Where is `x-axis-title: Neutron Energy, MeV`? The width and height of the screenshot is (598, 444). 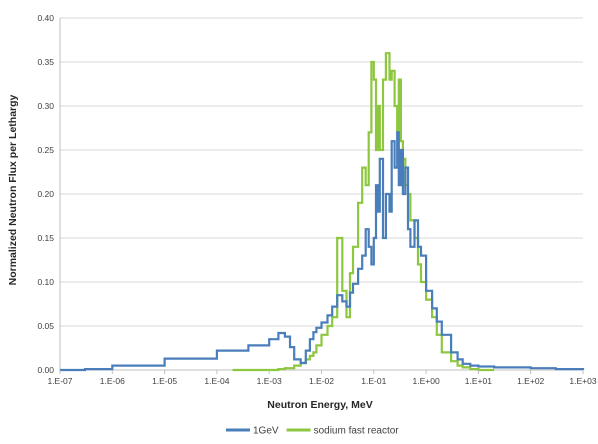 x-axis-title: Neutron Energy, MeV is located at coordinates (319, 405).